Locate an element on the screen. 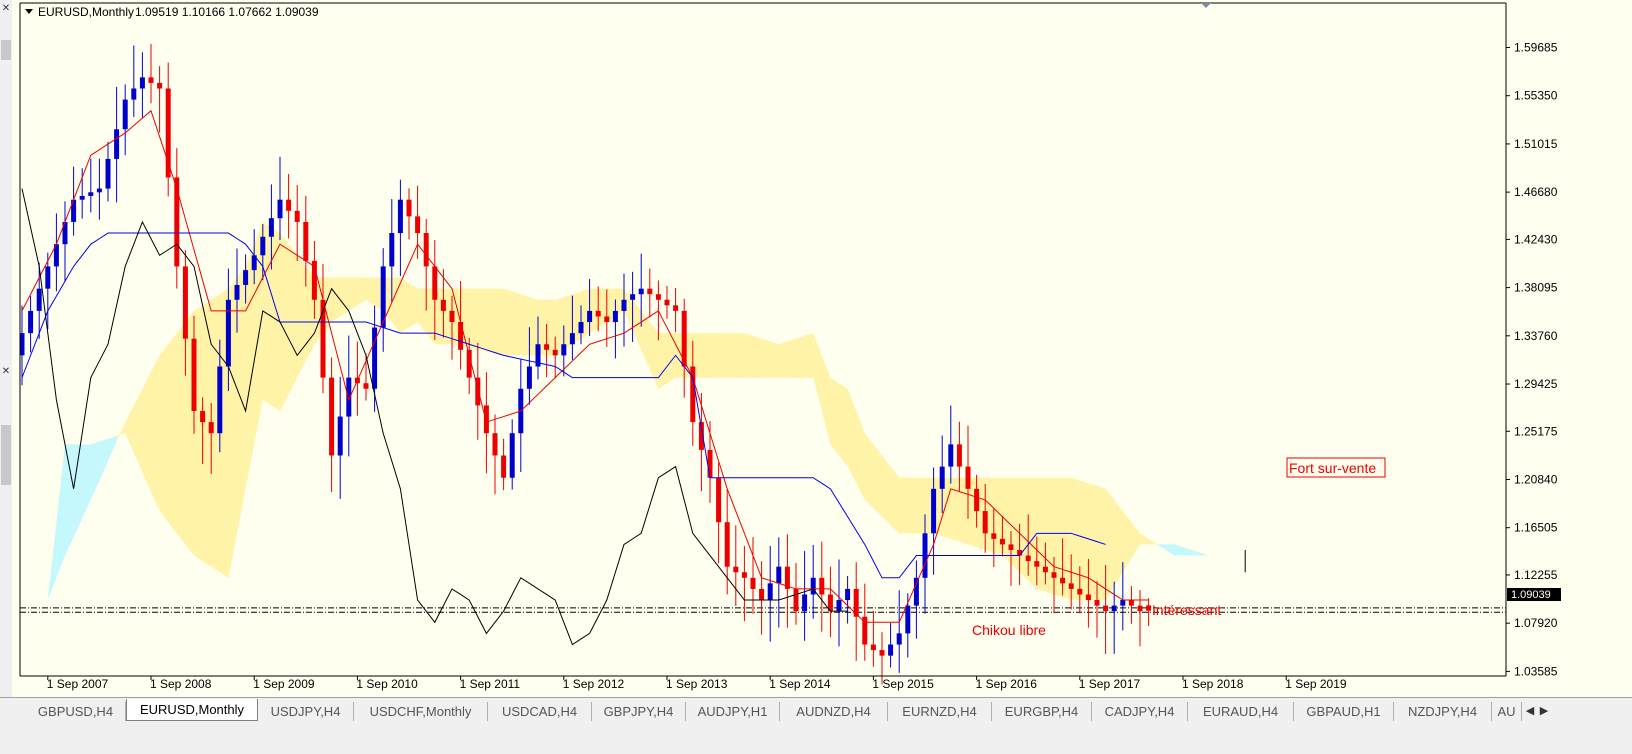  tab-gbpusd-h4: GBPUSD,H4 is located at coordinates (76, 711).